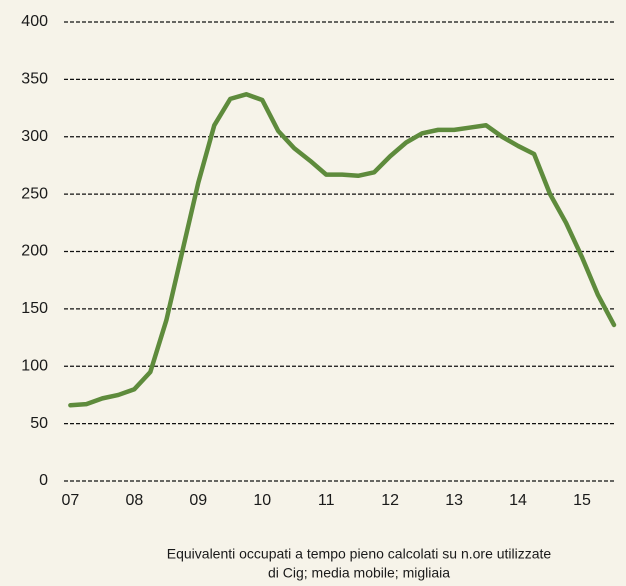  I want to click on x-tick-label: 09, so click(198, 500).